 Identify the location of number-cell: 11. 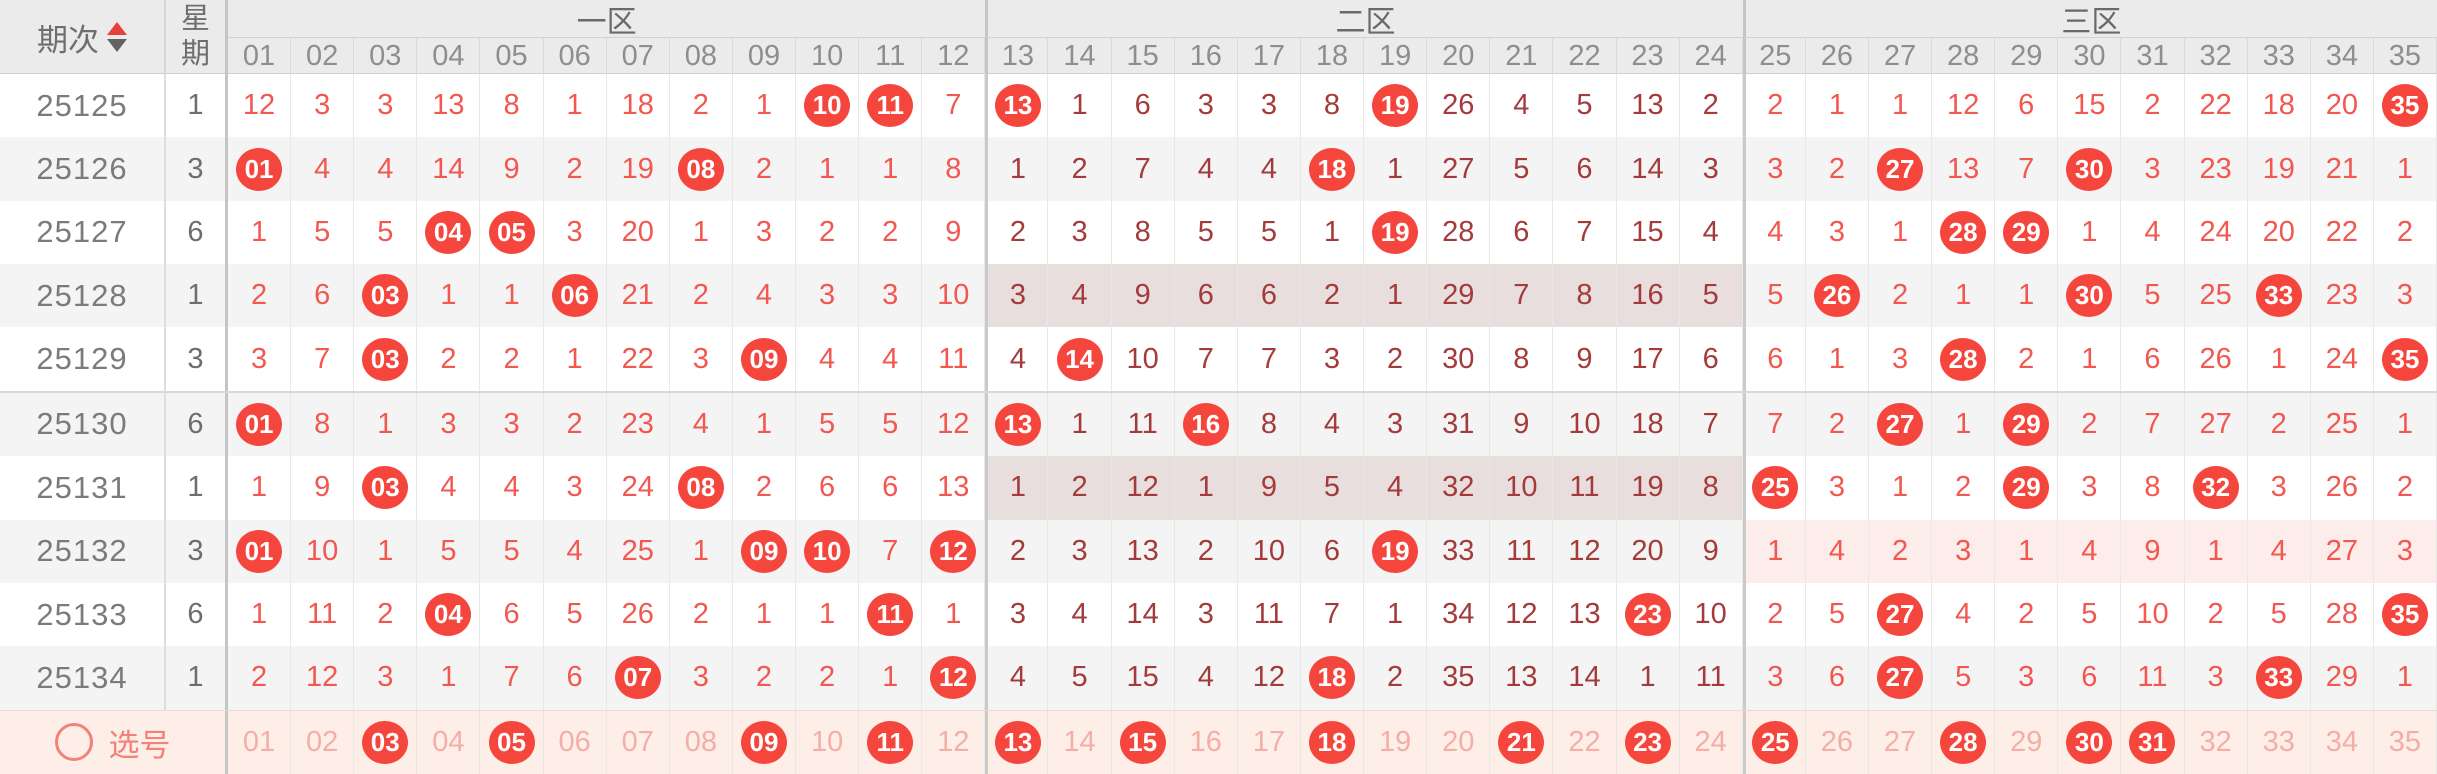
(891, 742).